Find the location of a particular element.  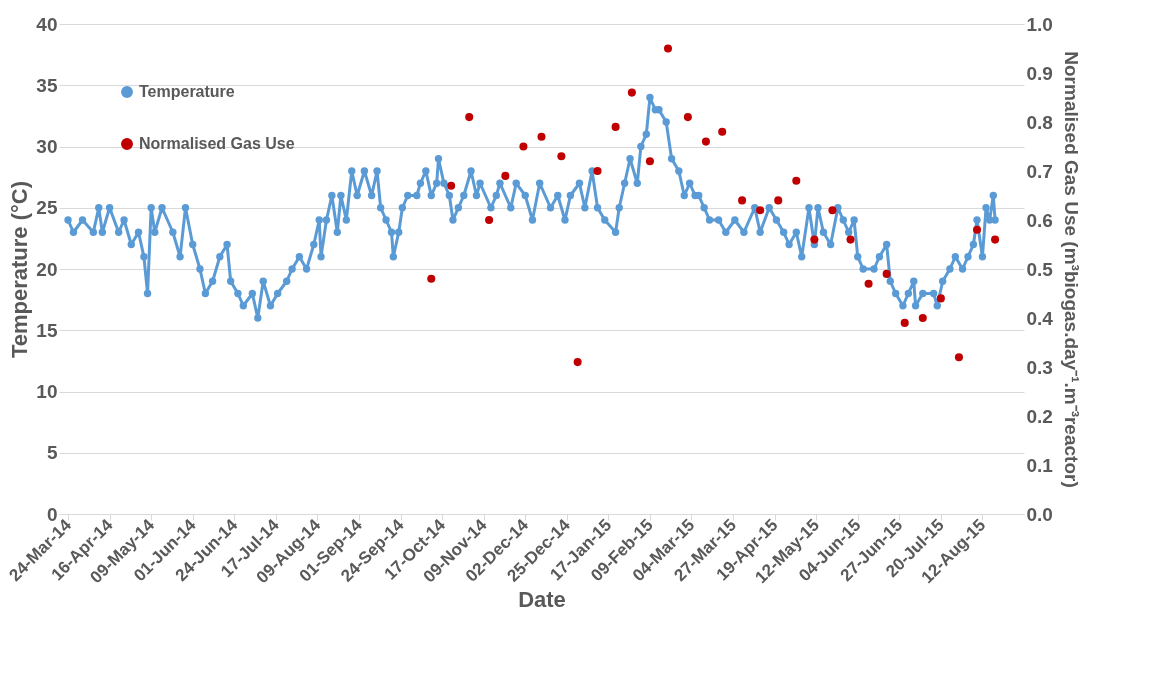

x-axis-title: Date is located at coordinates (542, 600).